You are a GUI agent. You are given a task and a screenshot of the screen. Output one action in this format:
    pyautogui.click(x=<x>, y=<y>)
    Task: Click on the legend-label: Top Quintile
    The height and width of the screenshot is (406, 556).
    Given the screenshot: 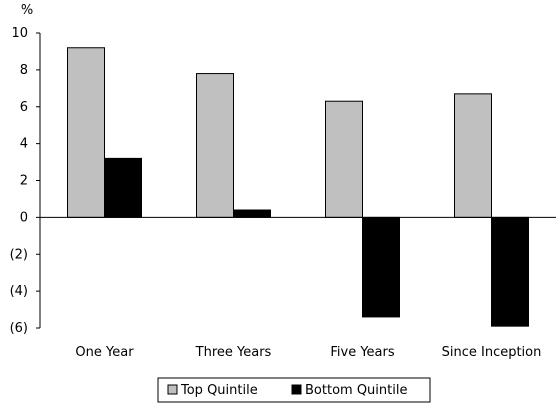 What is the action you would take?
    pyautogui.click(x=219, y=390)
    